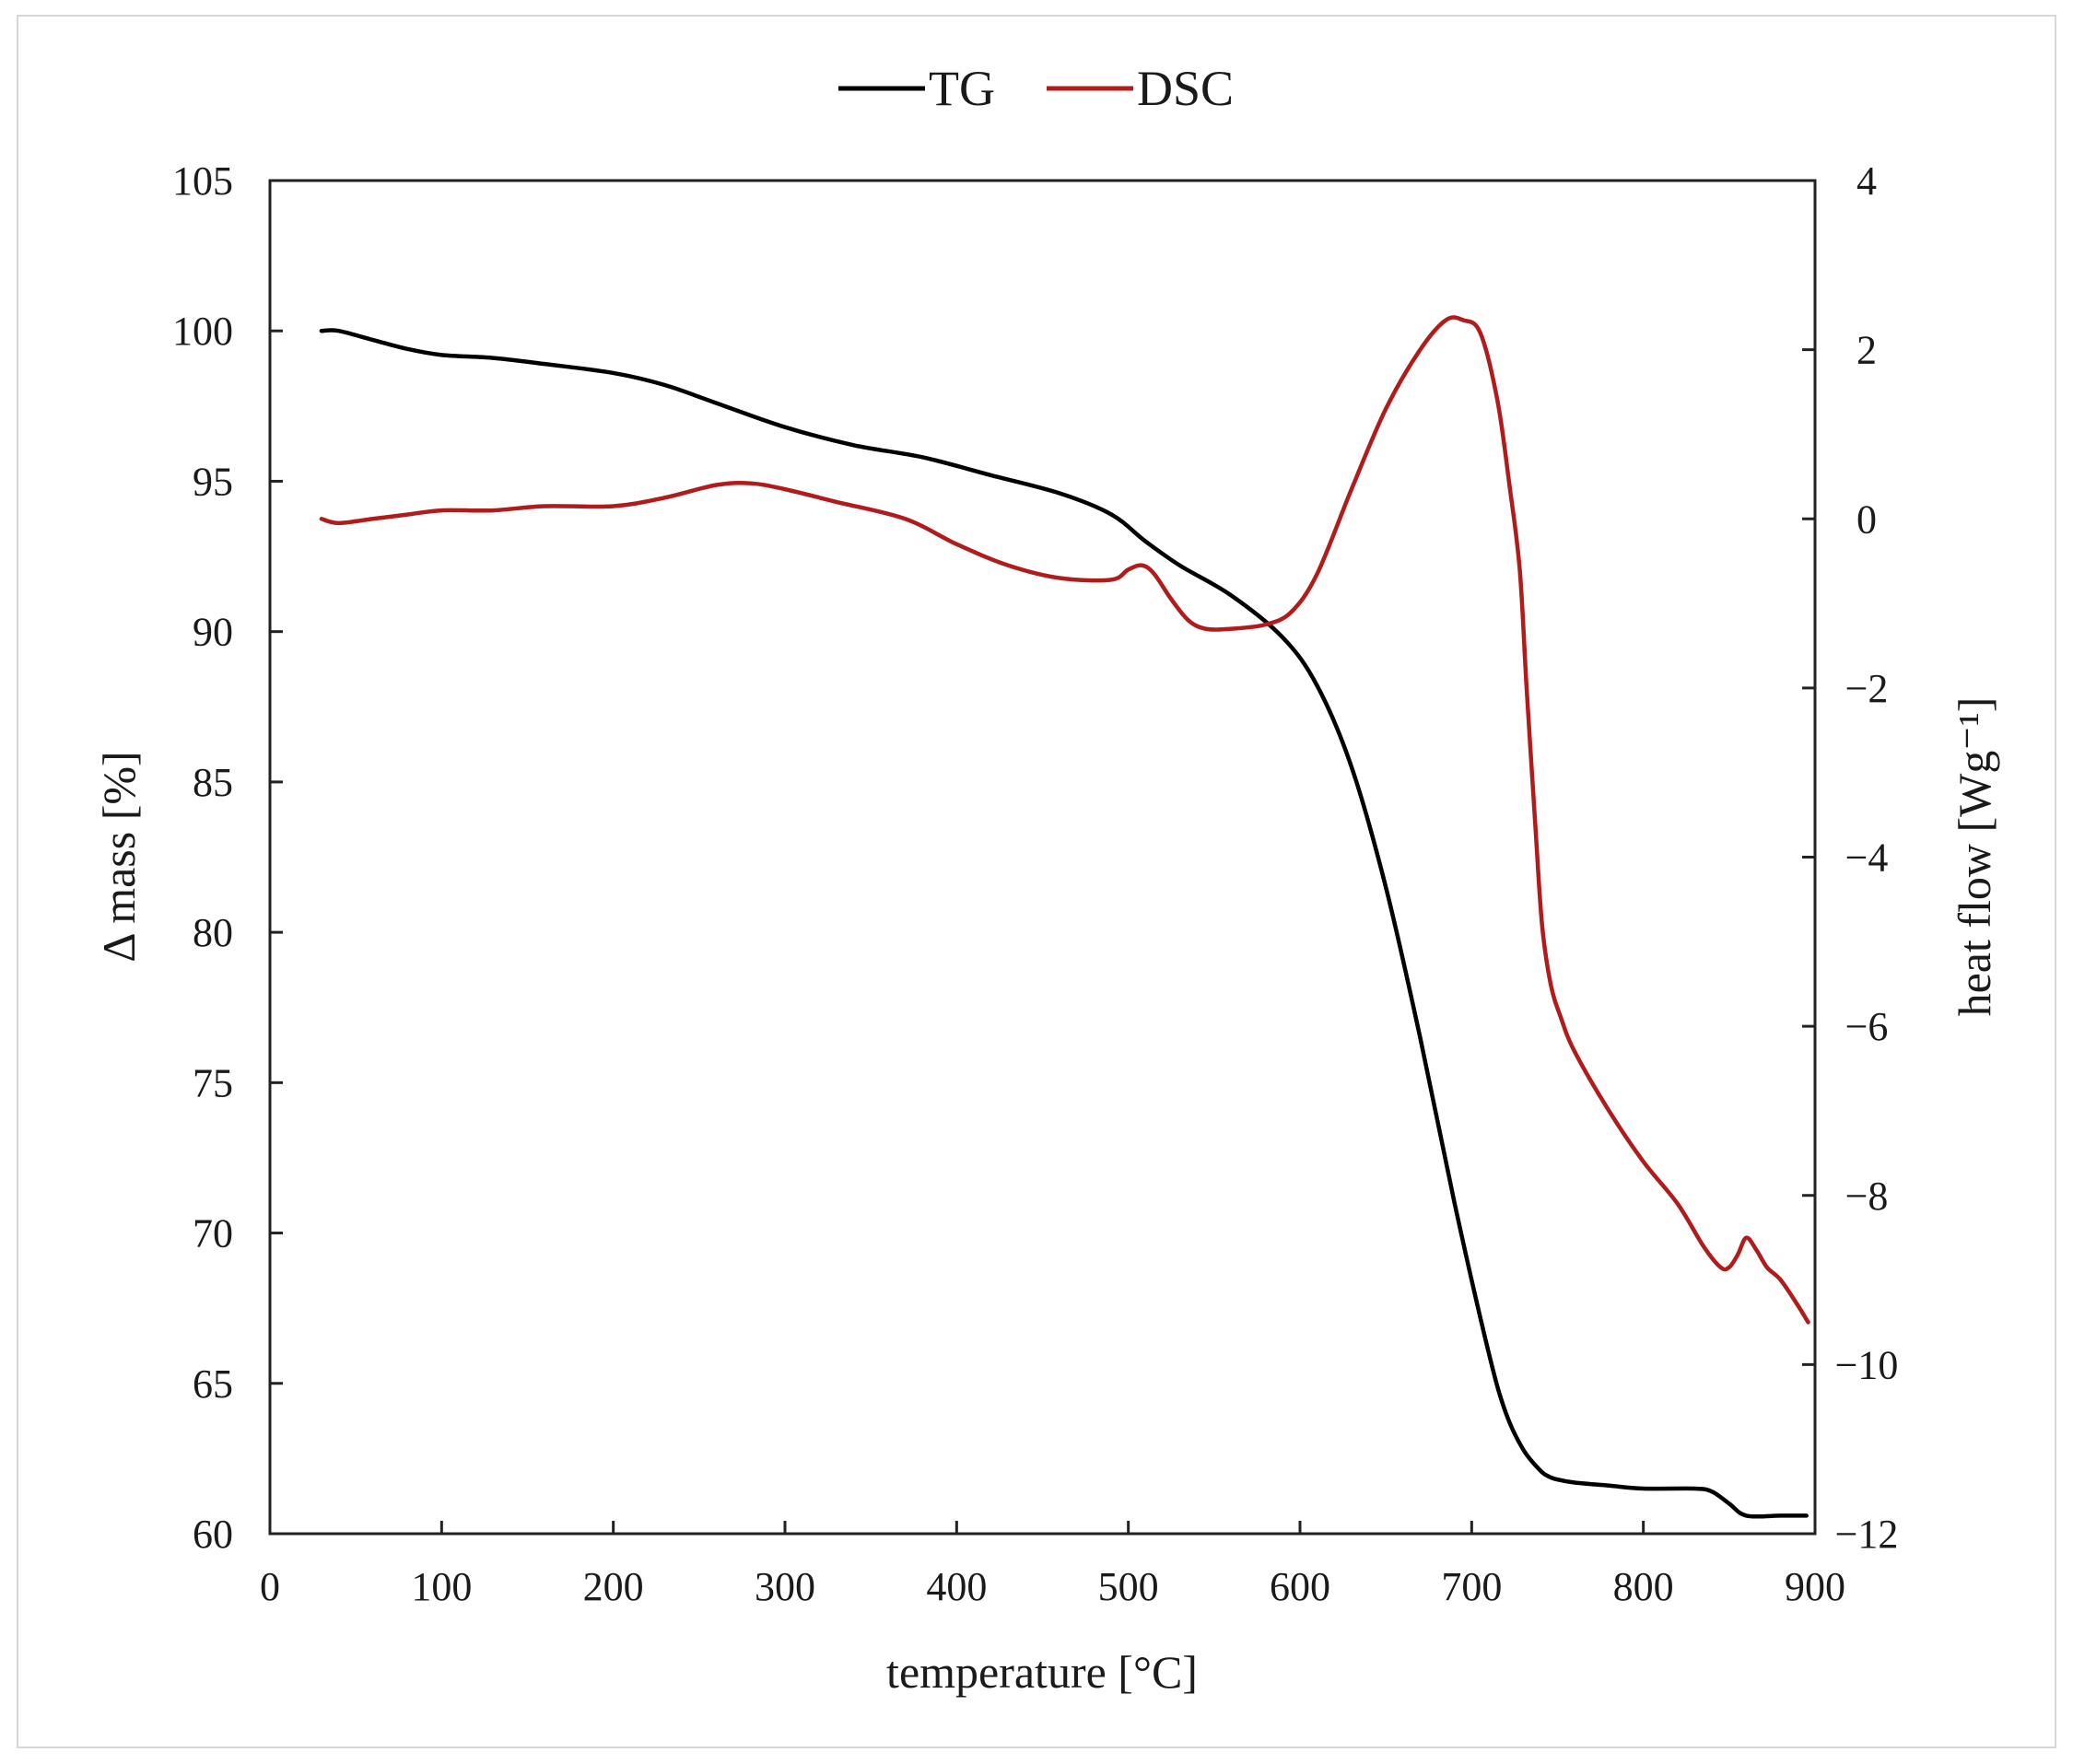 This screenshot has width=2073, height=1764. What do you see at coordinates (213, 933) in the screenshot?
I see `y-left-tick-label: 80` at bounding box center [213, 933].